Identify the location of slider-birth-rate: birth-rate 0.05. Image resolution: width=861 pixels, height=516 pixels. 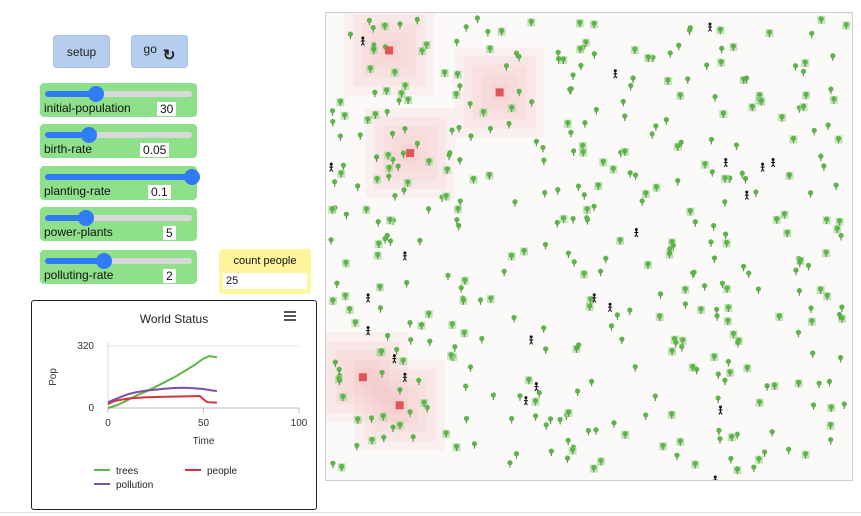
(118, 141).